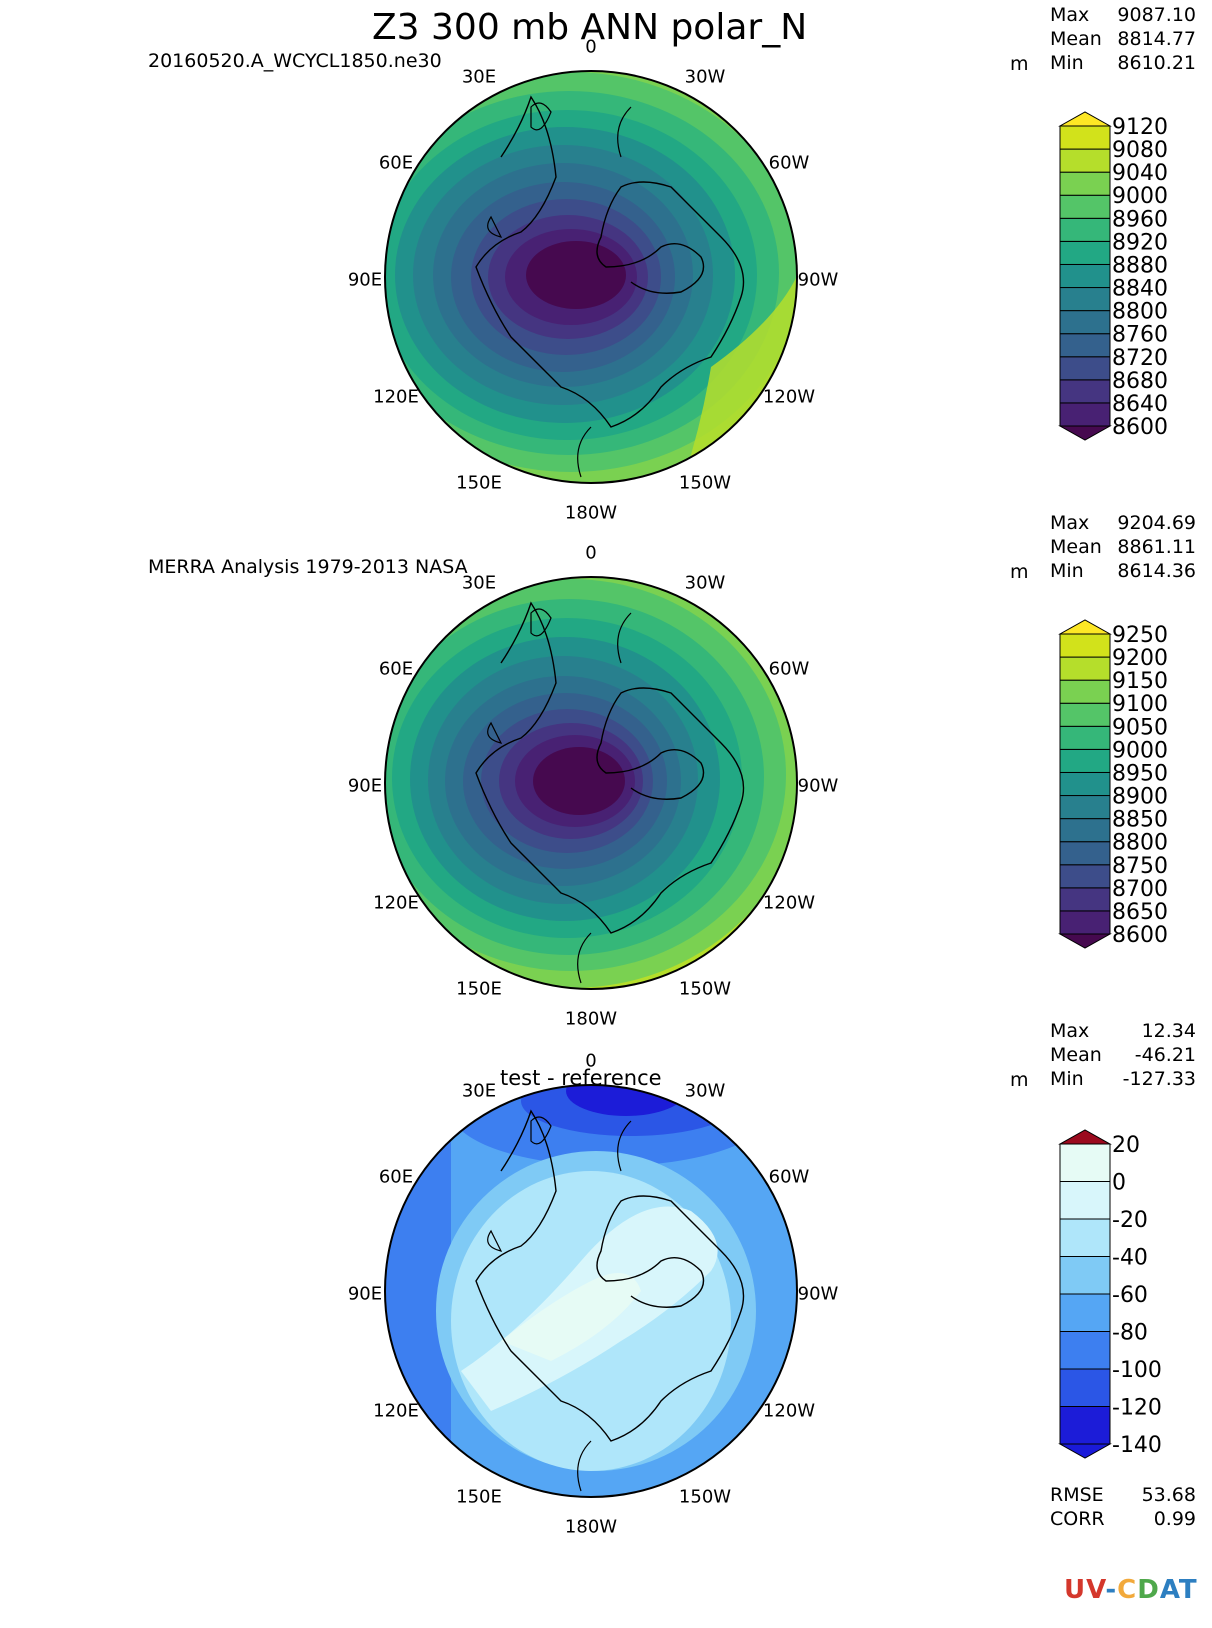 This screenshot has height=1628, width=1212. What do you see at coordinates (1130, 1295) in the screenshot?
I see `colorbar-tick-label: -60` at bounding box center [1130, 1295].